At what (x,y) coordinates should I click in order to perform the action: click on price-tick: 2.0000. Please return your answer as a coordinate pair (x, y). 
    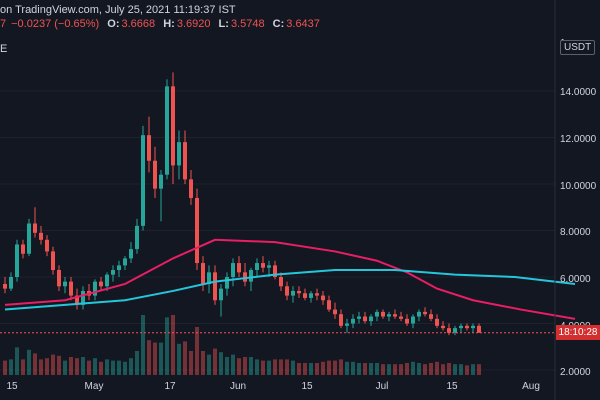
    Looking at the image, I should click on (575, 372).